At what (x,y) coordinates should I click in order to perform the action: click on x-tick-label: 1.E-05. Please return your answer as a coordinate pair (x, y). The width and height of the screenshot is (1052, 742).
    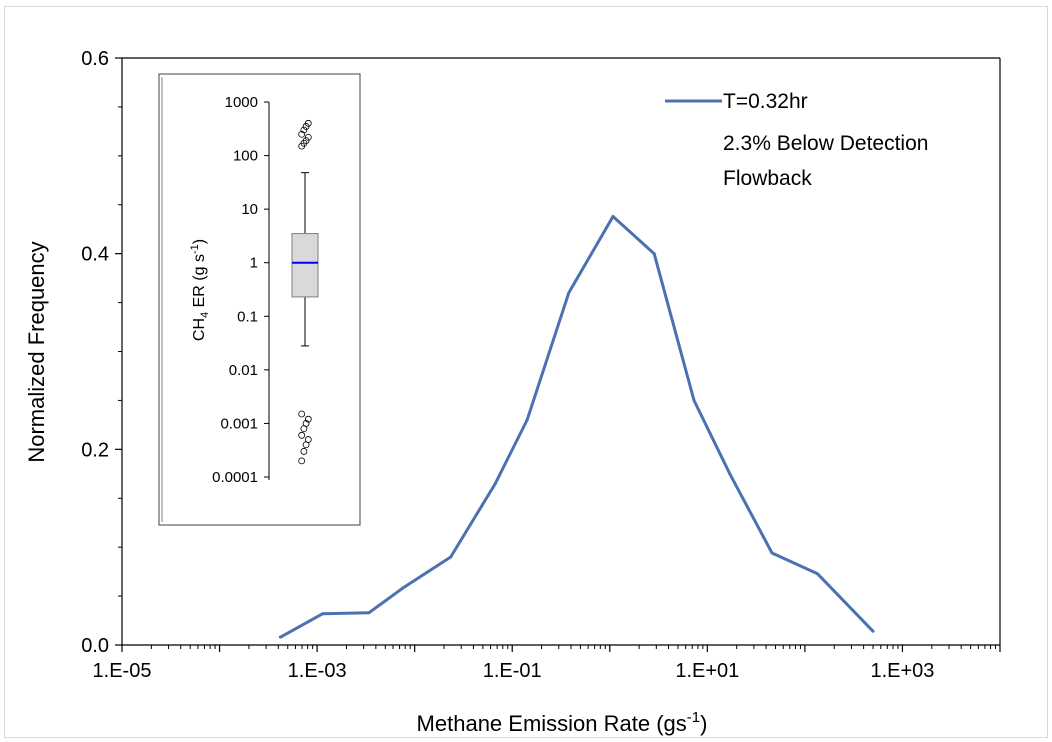
    Looking at the image, I should click on (122, 671).